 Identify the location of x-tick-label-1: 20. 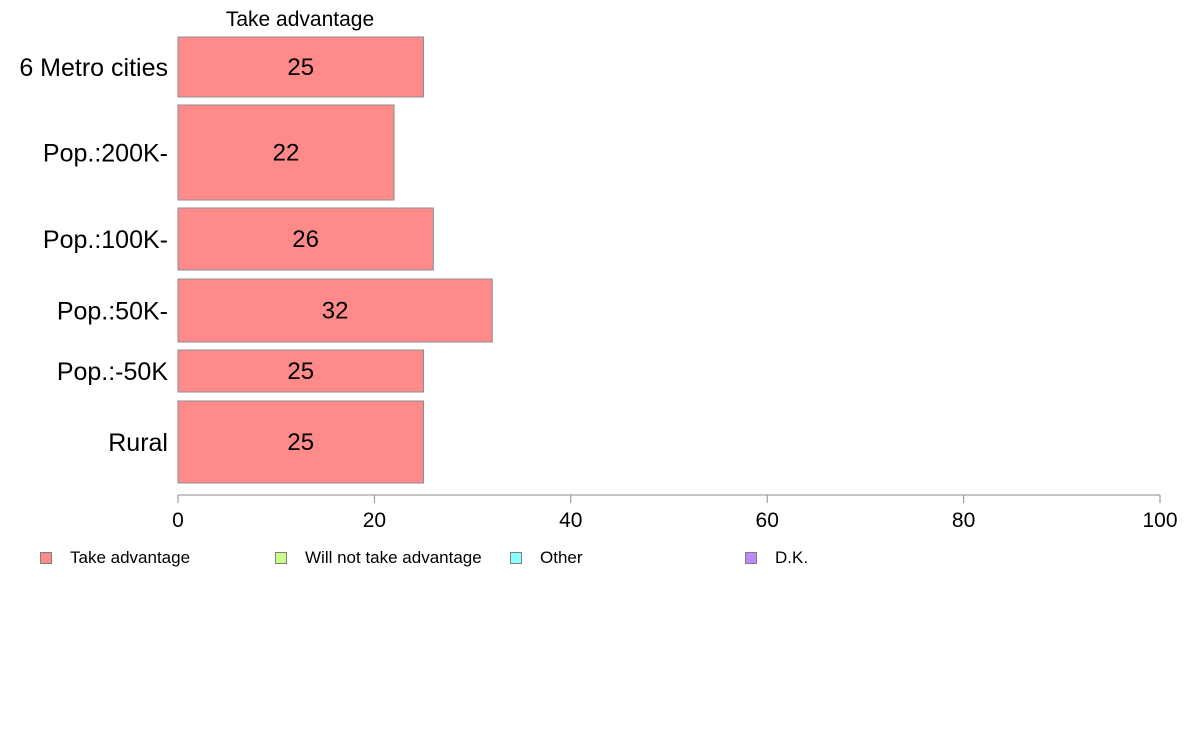
(374, 520).